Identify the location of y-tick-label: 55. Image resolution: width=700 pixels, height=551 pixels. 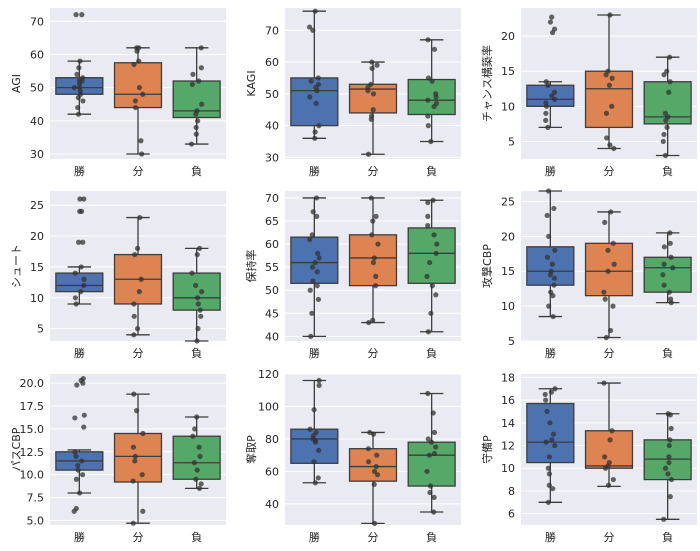
(272, 267).